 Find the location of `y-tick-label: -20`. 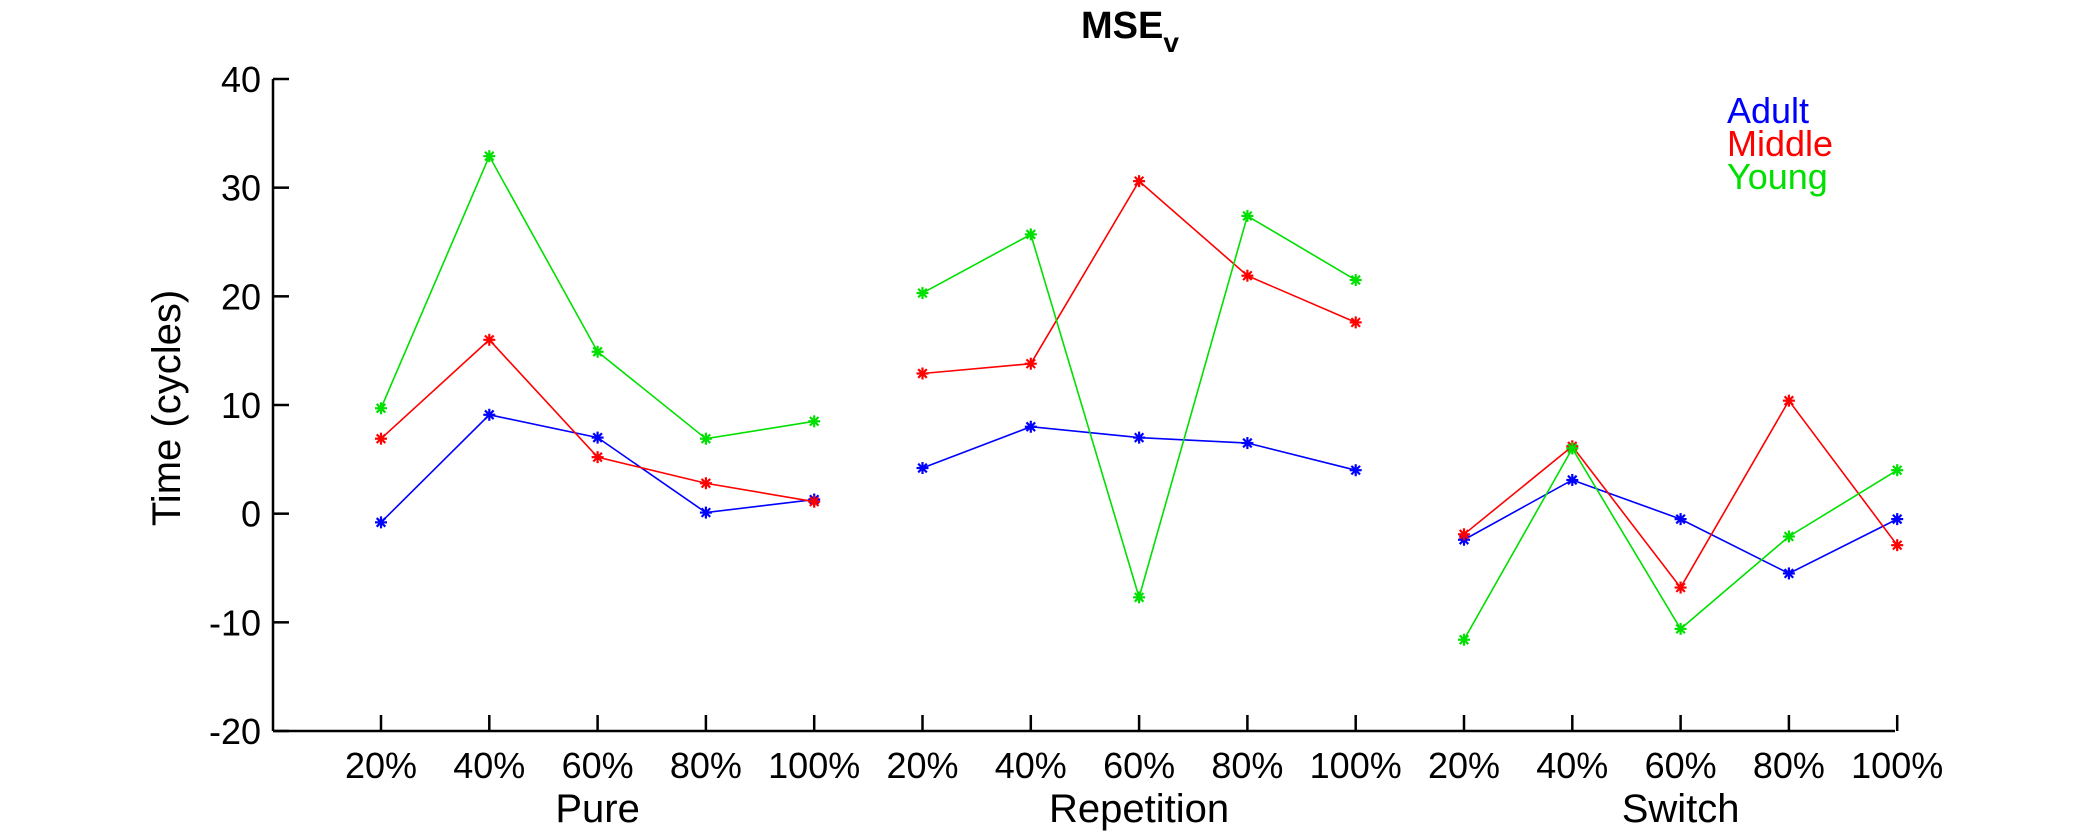

y-tick-label: -20 is located at coordinates (235, 731).